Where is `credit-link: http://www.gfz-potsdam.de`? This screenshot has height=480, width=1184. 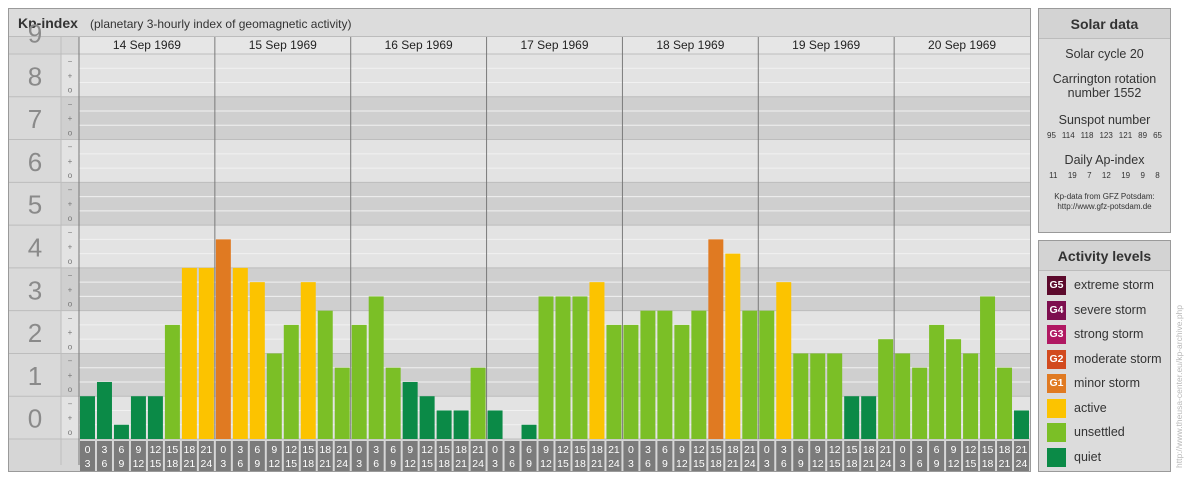
credit-link: http://www.gfz-potsdam.de is located at coordinates (1104, 206).